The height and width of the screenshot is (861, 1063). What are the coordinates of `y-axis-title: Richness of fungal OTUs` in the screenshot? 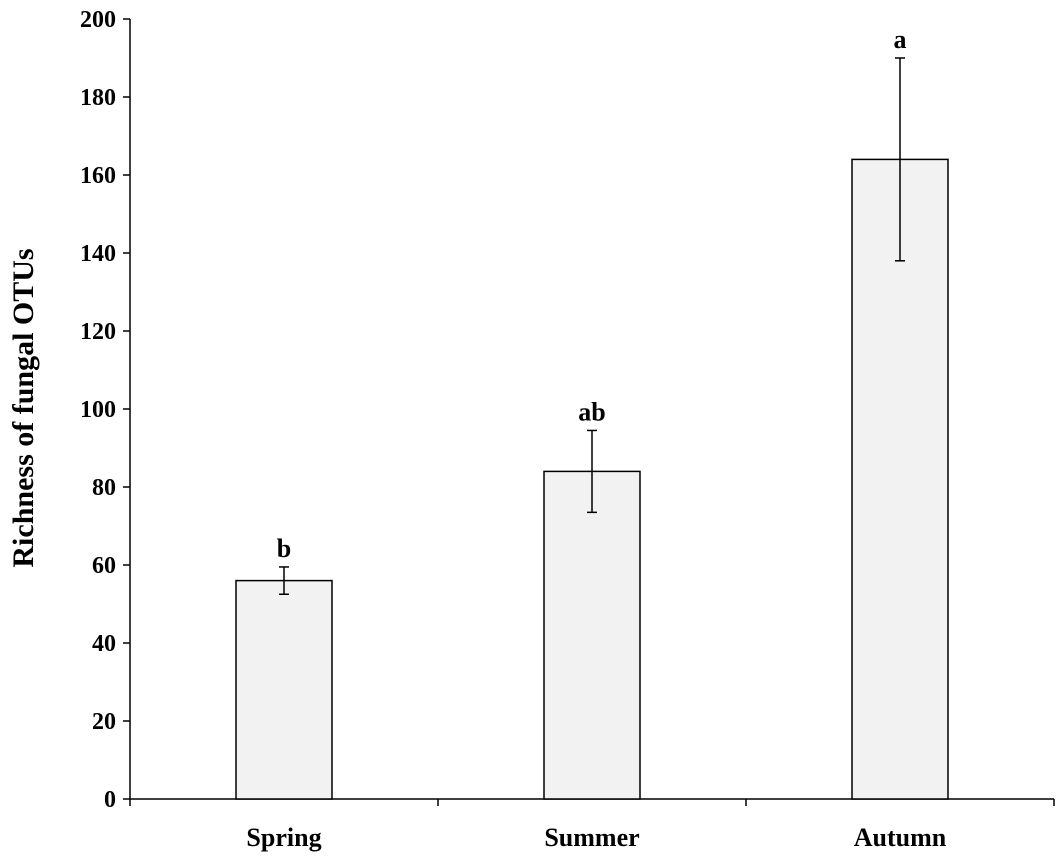 It's located at (23, 407).